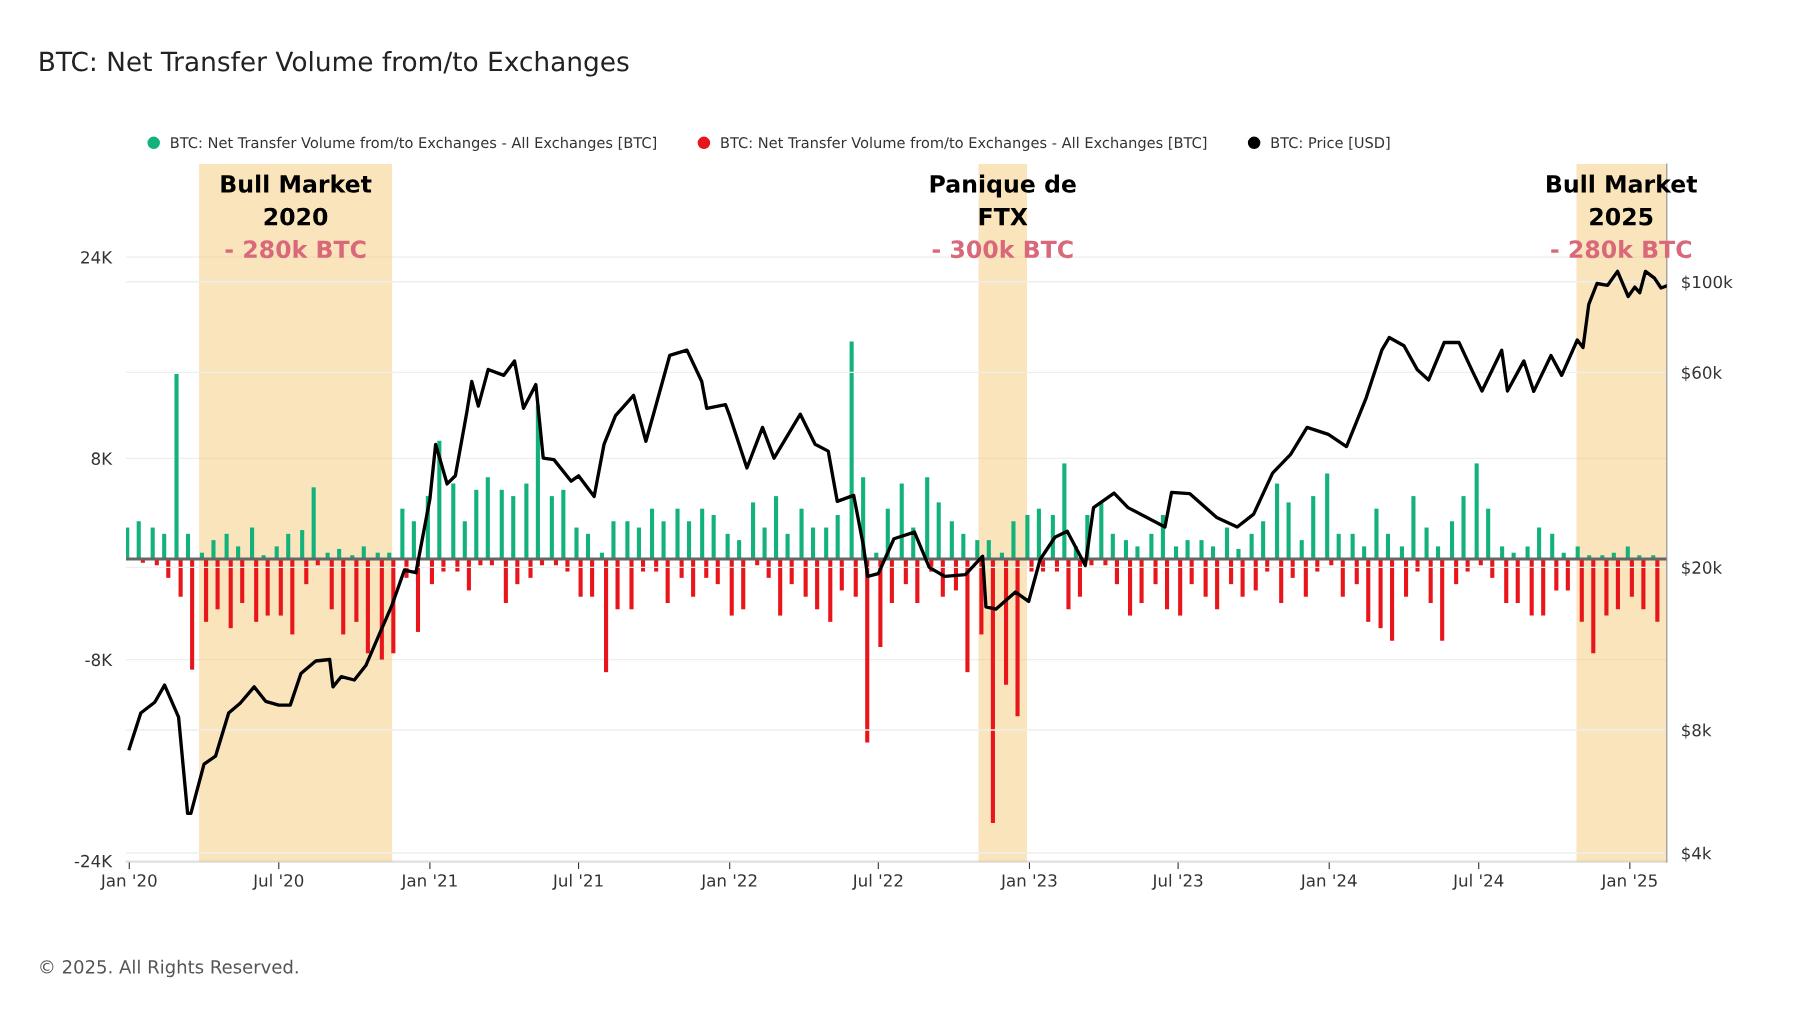 The width and height of the screenshot is (1800, 1013). Describe the element at coordinates (428, 882) in the screenshot. I see `x-tick-label: Jan '21` at that location.